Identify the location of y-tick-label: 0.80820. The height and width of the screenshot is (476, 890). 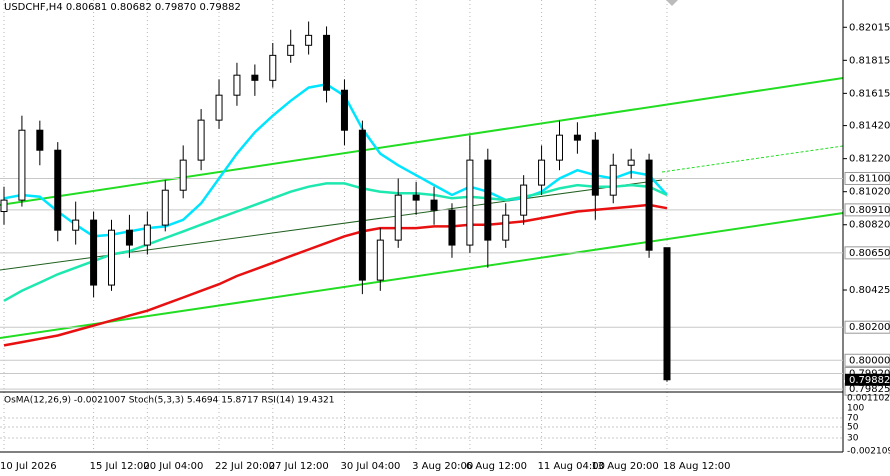
(869, 225).